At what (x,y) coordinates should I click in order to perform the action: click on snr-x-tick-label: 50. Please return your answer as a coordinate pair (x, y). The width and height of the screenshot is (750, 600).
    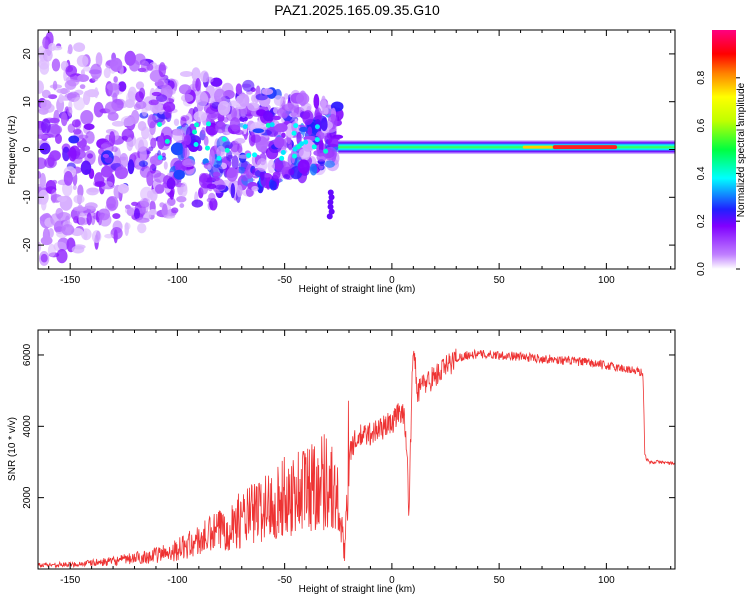
    Looking at the image, I should click on (500, 580).